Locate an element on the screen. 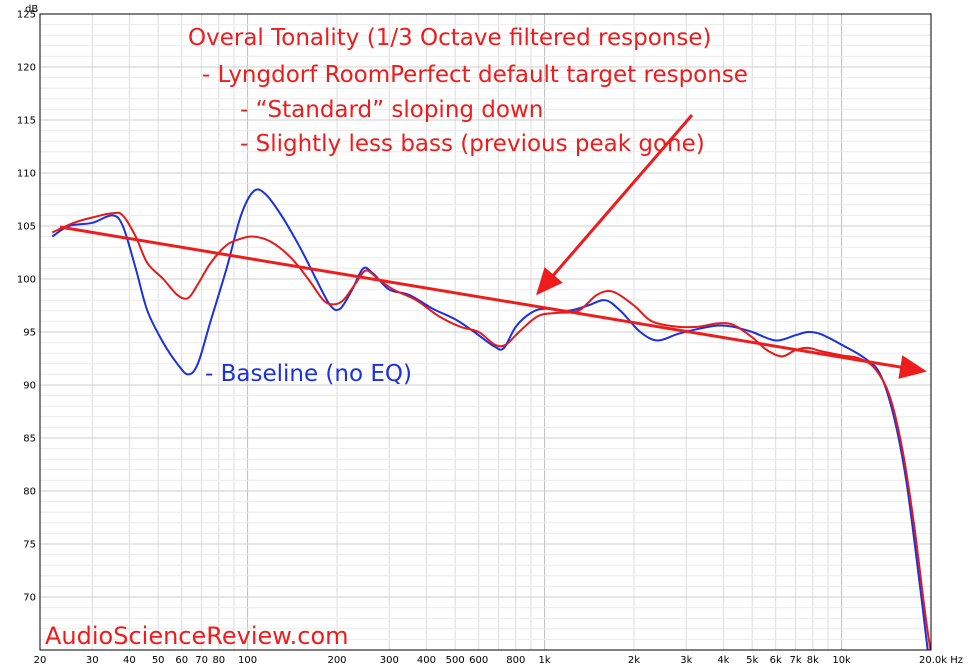  y-tick-label: 90 is located at coordinates (29, 386).